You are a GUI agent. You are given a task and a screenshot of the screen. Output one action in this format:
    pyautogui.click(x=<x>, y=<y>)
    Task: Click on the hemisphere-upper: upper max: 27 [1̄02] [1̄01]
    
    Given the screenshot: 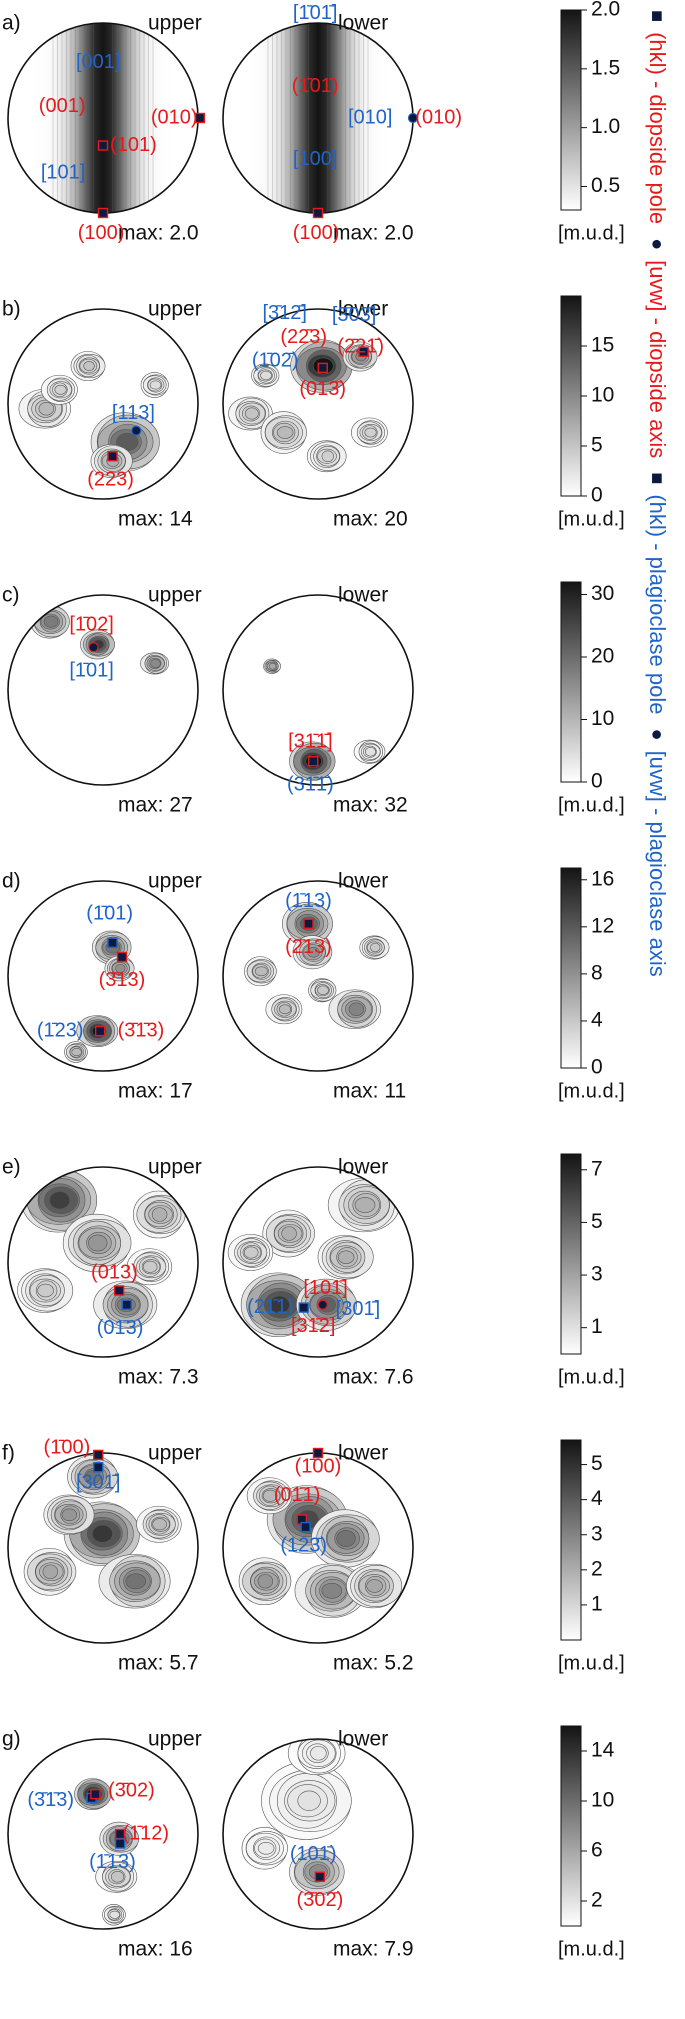 What is the action you would take?
    pyautogui.click(x=104, y=700)
    